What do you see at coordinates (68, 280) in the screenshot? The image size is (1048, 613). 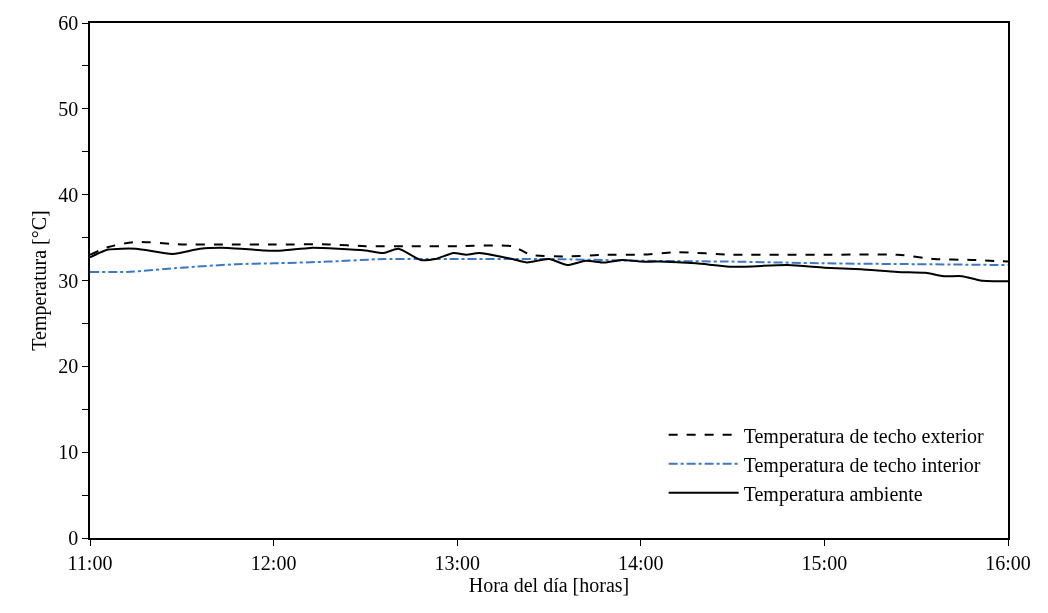 I see `y-tick-label: 30` at bounding box center [68, 280].